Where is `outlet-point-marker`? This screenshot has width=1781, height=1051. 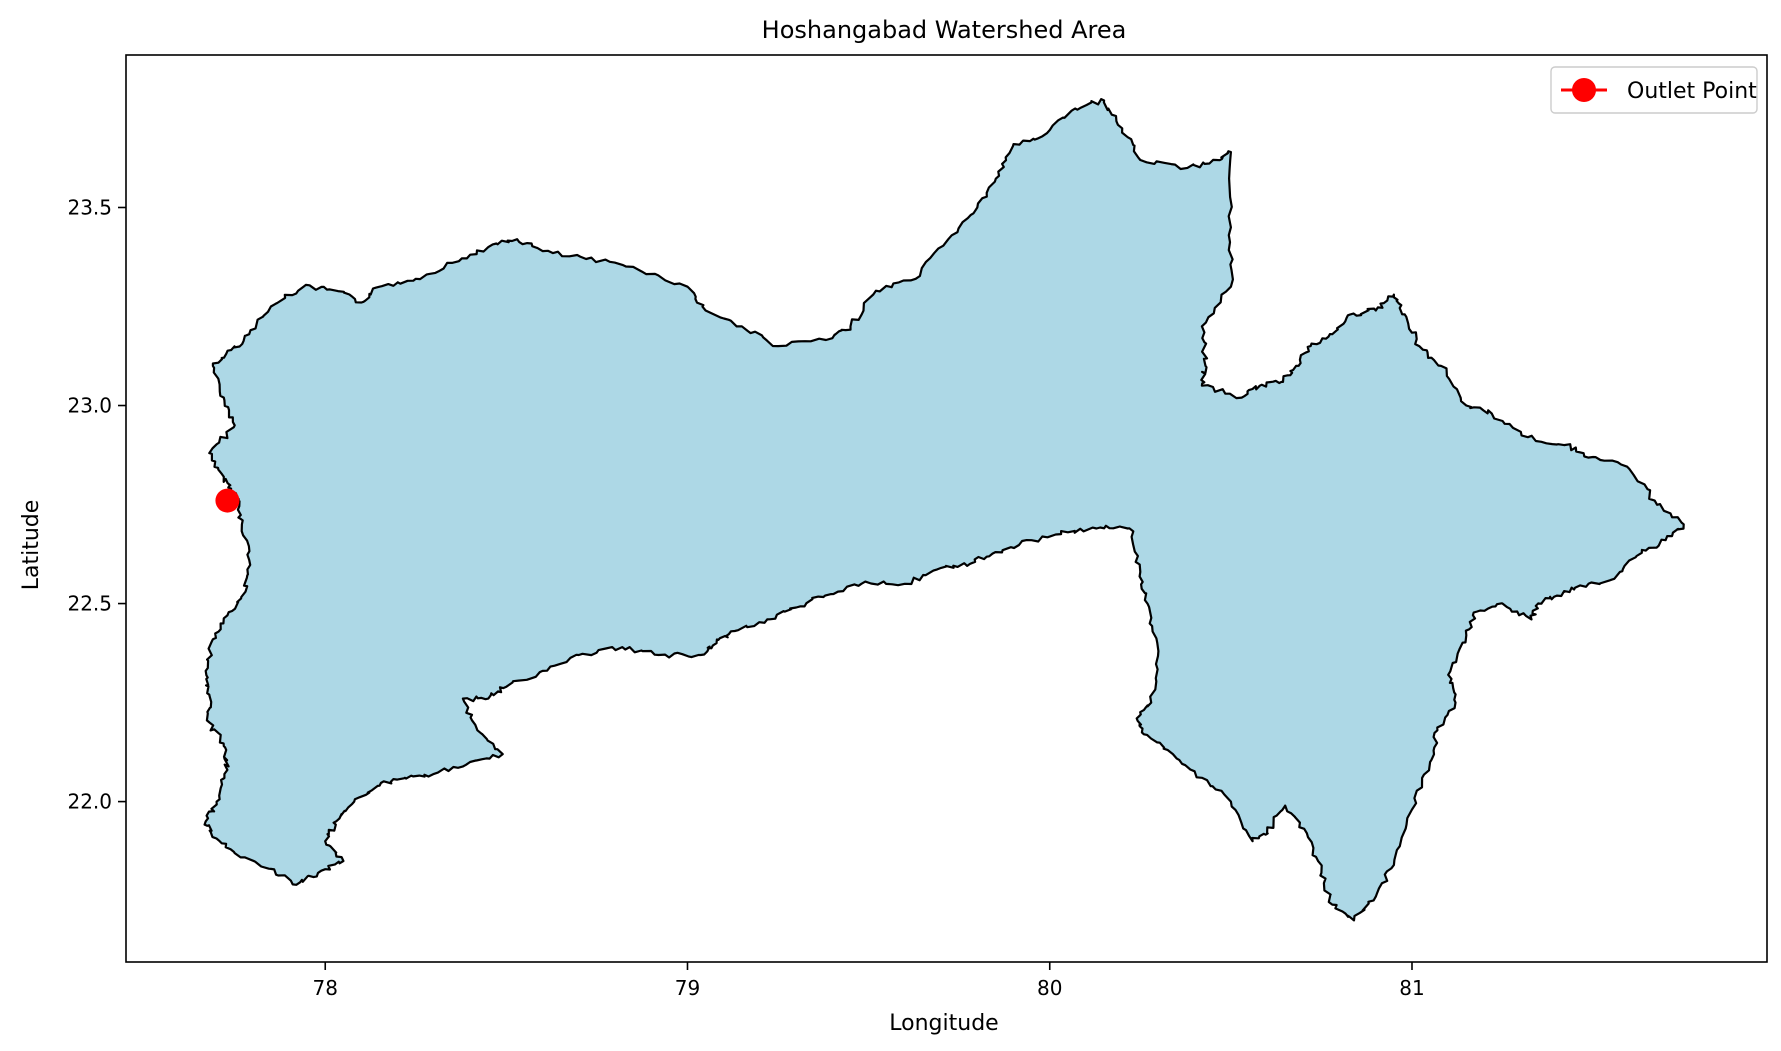
outlet-point-marker is located at coordinates (227, 500).